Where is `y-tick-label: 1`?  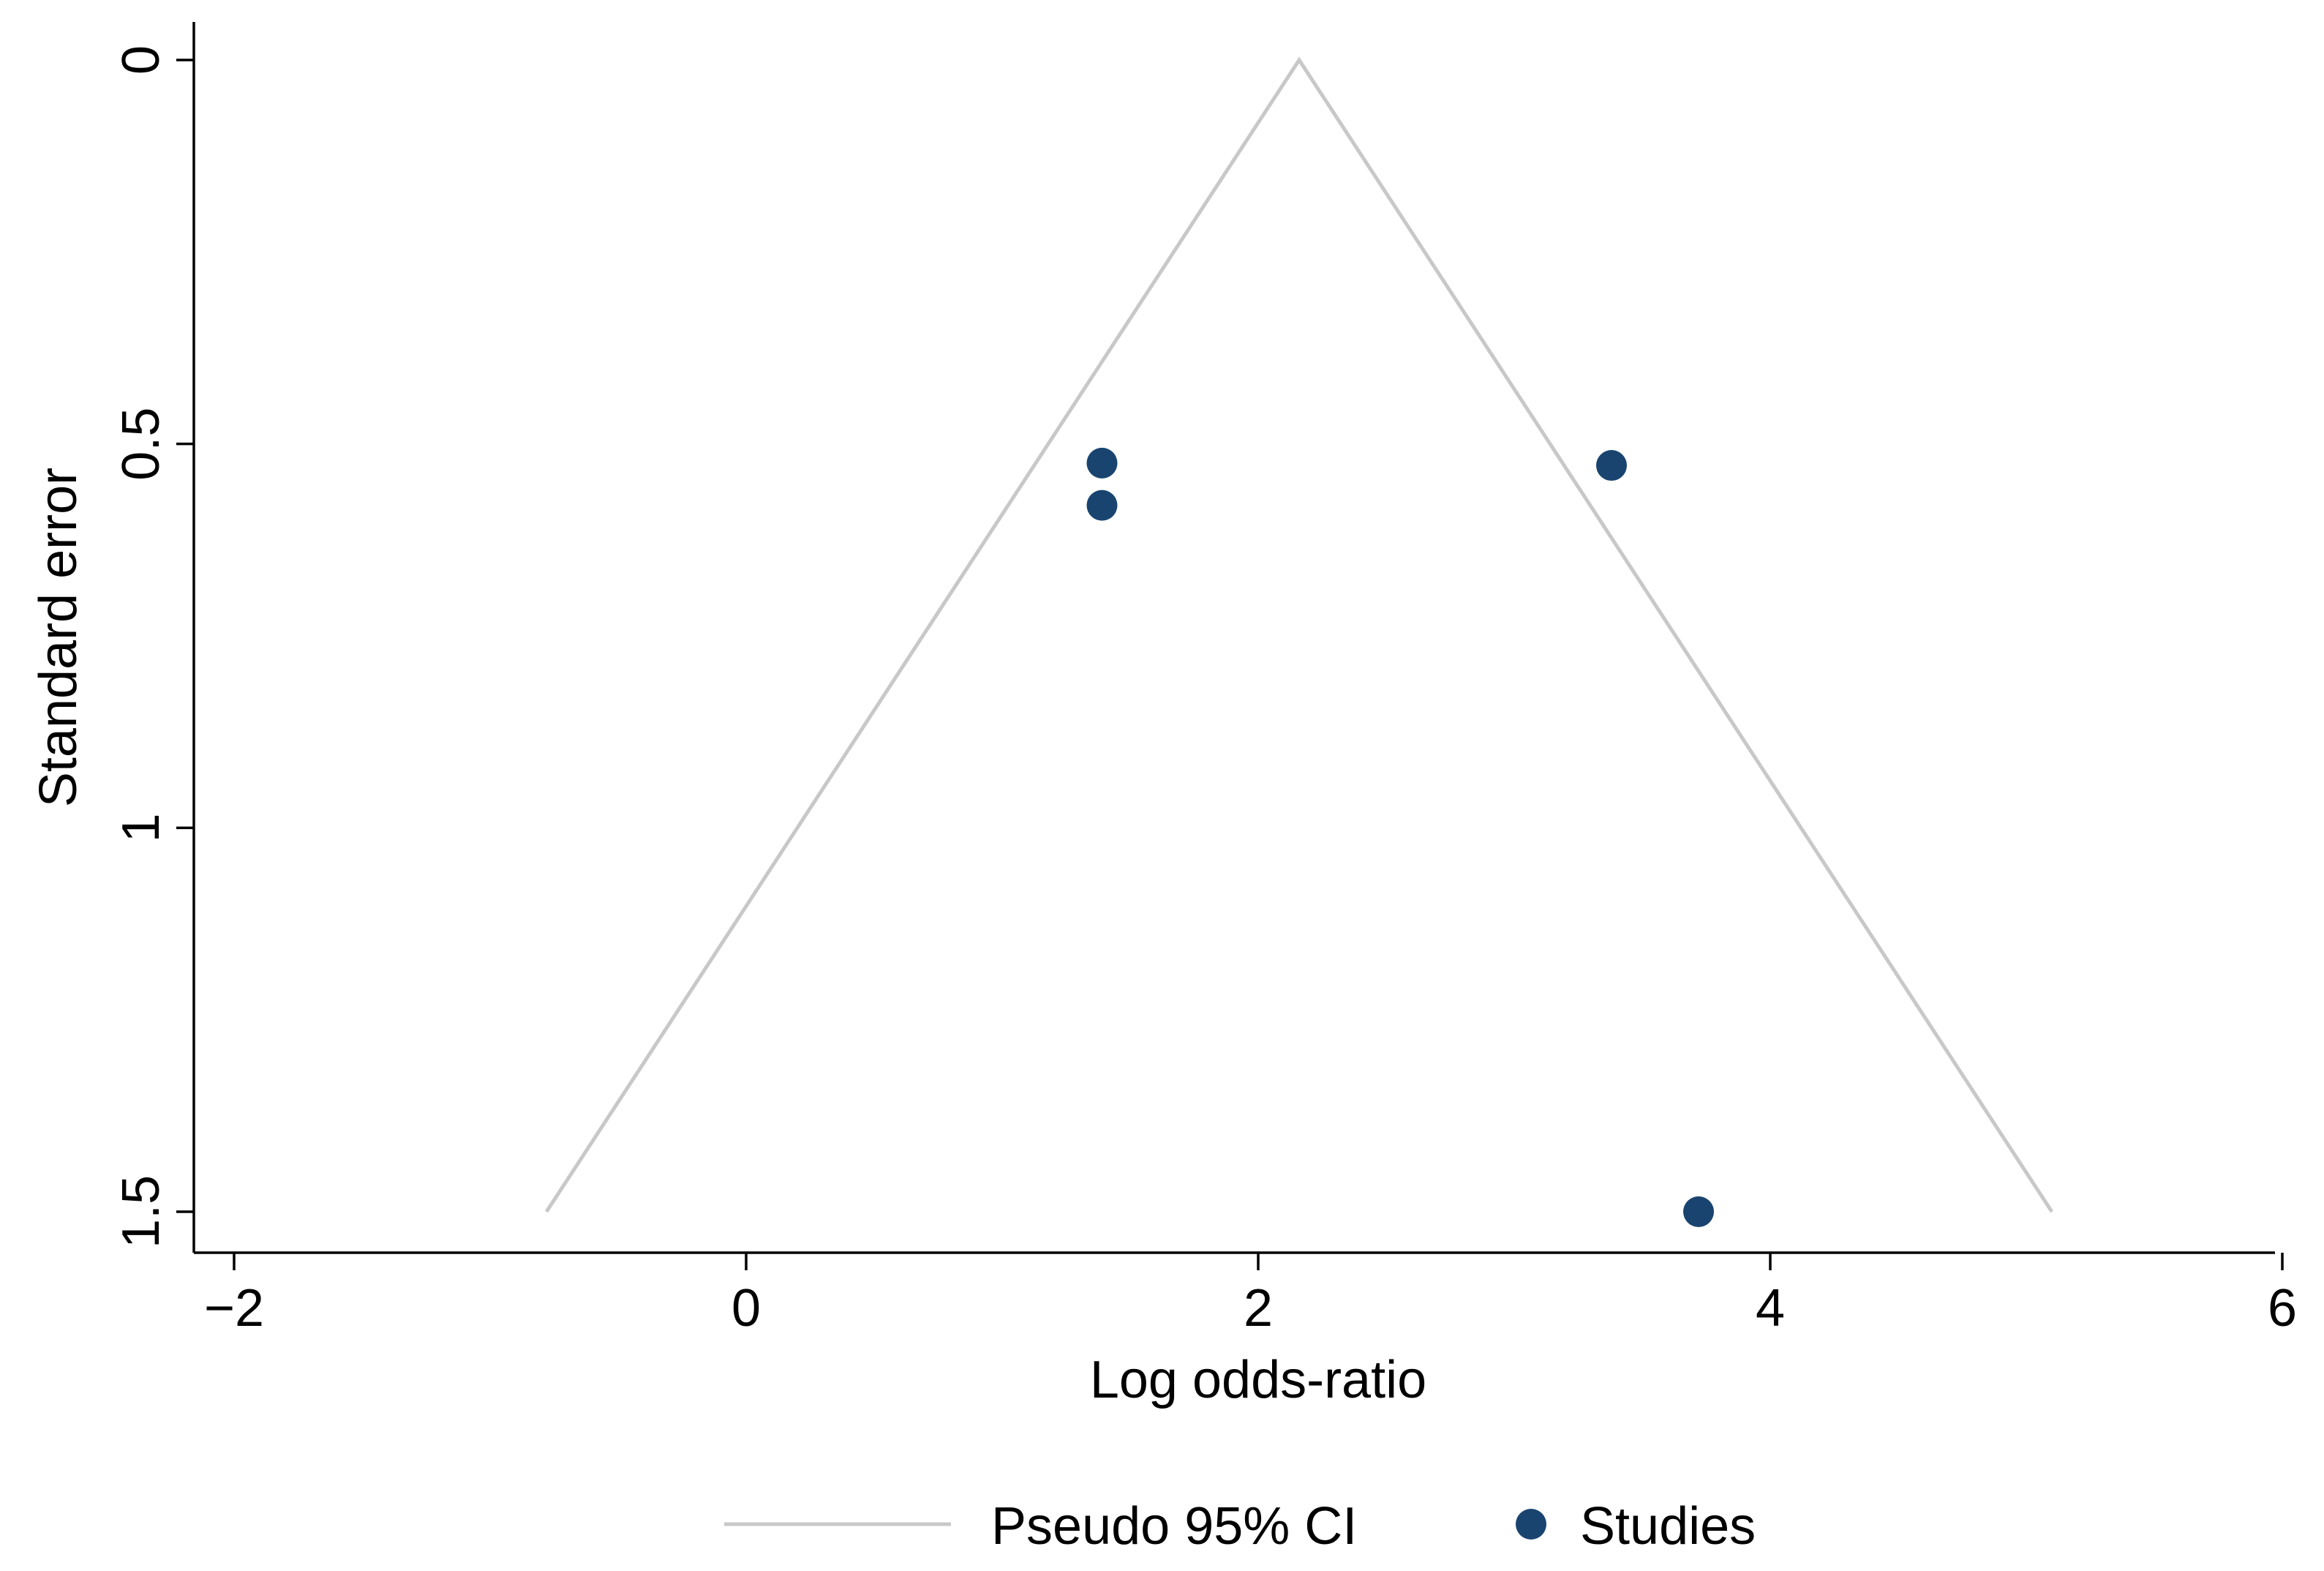 y-tick-label: 1 is located at coordinates (141, 827).